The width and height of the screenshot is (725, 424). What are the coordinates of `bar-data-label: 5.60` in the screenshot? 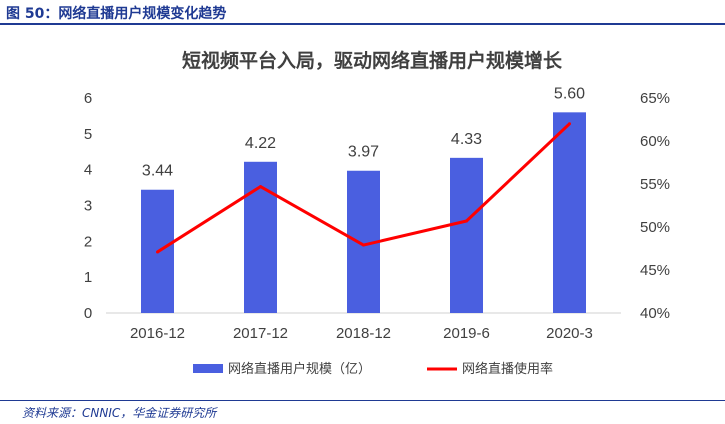 It's located at (569, 93).